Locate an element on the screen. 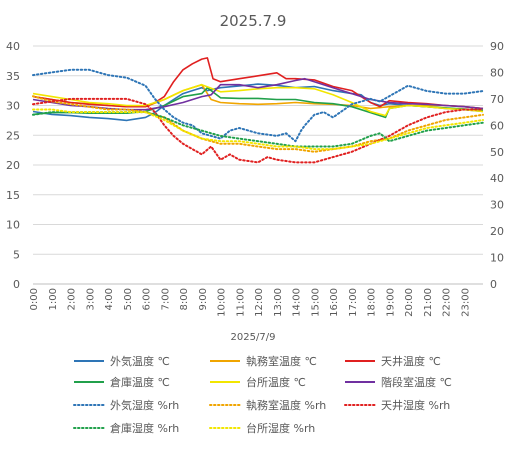 The height and width of the screenshot is (450, 507). y-left-tick-label: 35 is located at coordinates (13, 76).